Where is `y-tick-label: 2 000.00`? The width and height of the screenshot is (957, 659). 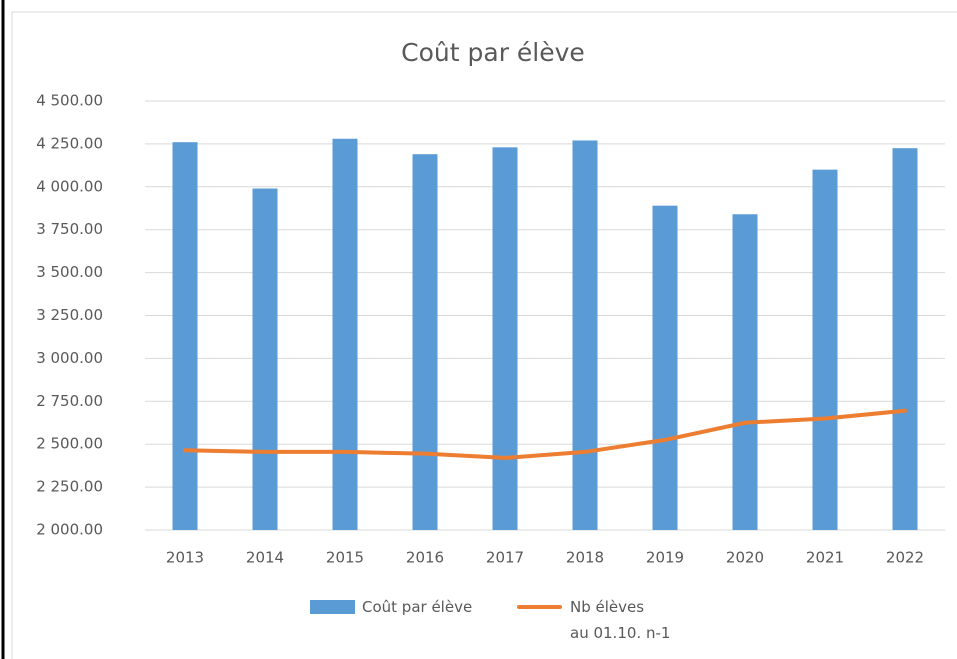 y-tick-label: 2 000.00 is located at coordinates (69, 530).